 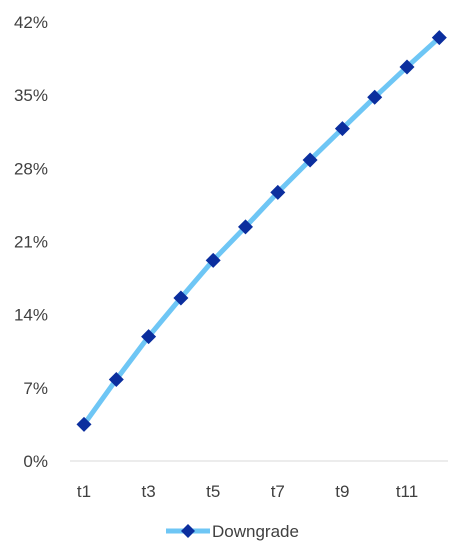 I want to click on x-tick-labels: t1 t3 t5 t7 t9 t11, so click(x=247, y=491).